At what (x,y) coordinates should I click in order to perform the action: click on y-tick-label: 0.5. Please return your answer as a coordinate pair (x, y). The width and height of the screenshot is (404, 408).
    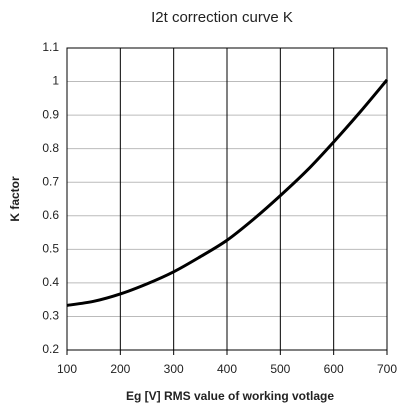
    Looking at the image, I should click on (50, 249).